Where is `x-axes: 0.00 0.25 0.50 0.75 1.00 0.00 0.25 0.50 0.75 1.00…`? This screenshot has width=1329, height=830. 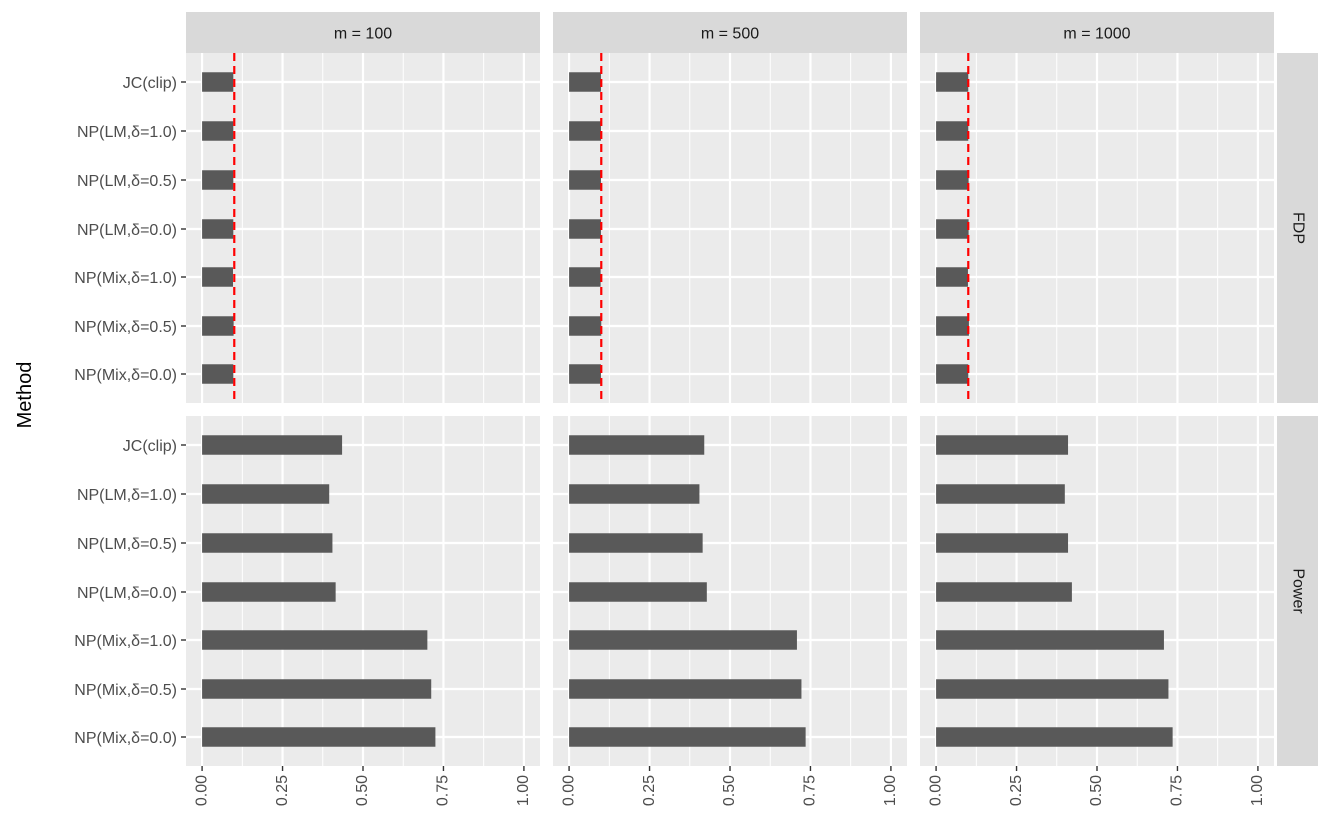 x-axes: 0.00 0.25 0.50 0.75 1.00 0.00 0.25 0.50 0.75 1.00… is located at coordinates (729, 786).